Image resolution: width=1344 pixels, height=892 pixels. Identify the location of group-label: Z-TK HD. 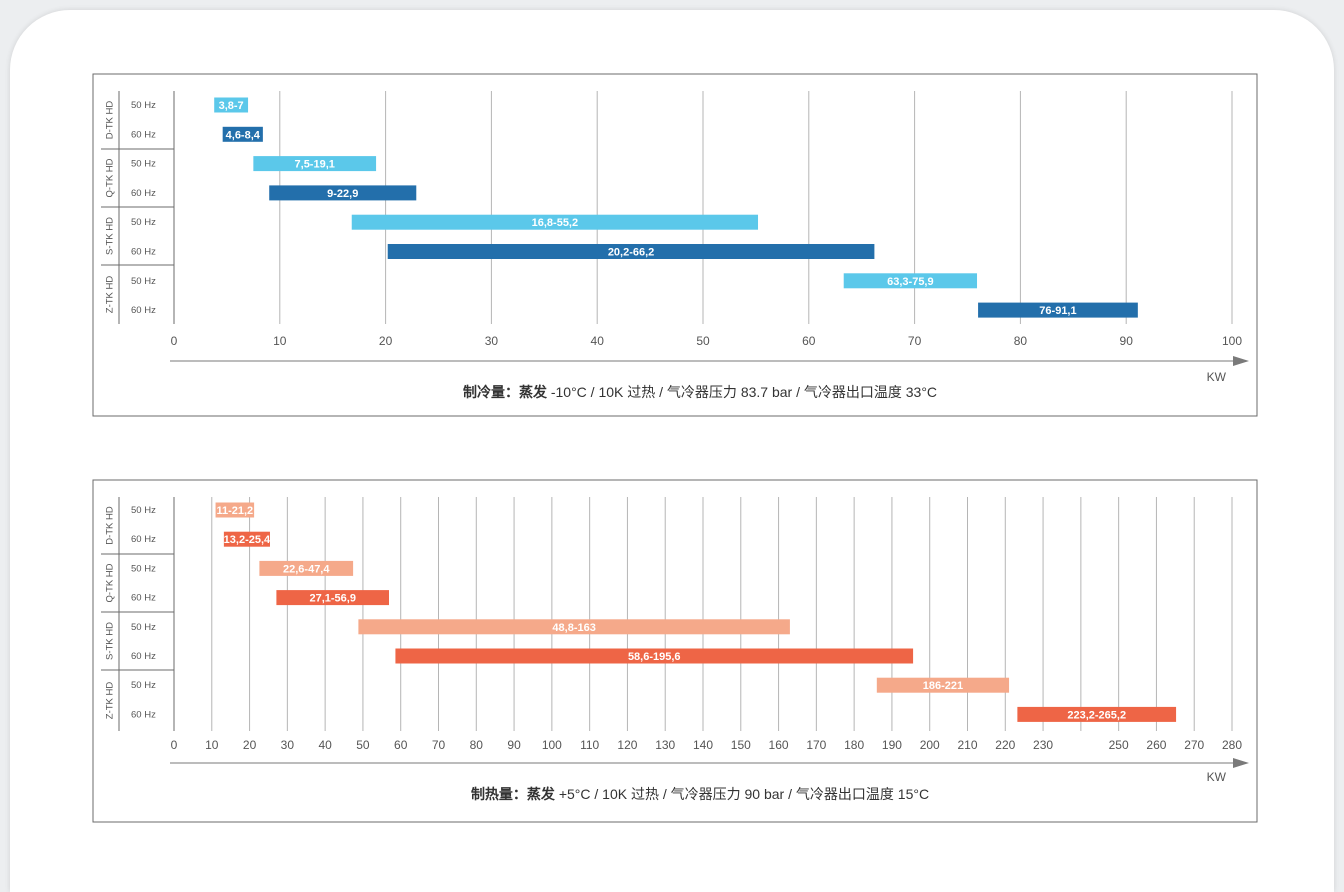
(110, 295).